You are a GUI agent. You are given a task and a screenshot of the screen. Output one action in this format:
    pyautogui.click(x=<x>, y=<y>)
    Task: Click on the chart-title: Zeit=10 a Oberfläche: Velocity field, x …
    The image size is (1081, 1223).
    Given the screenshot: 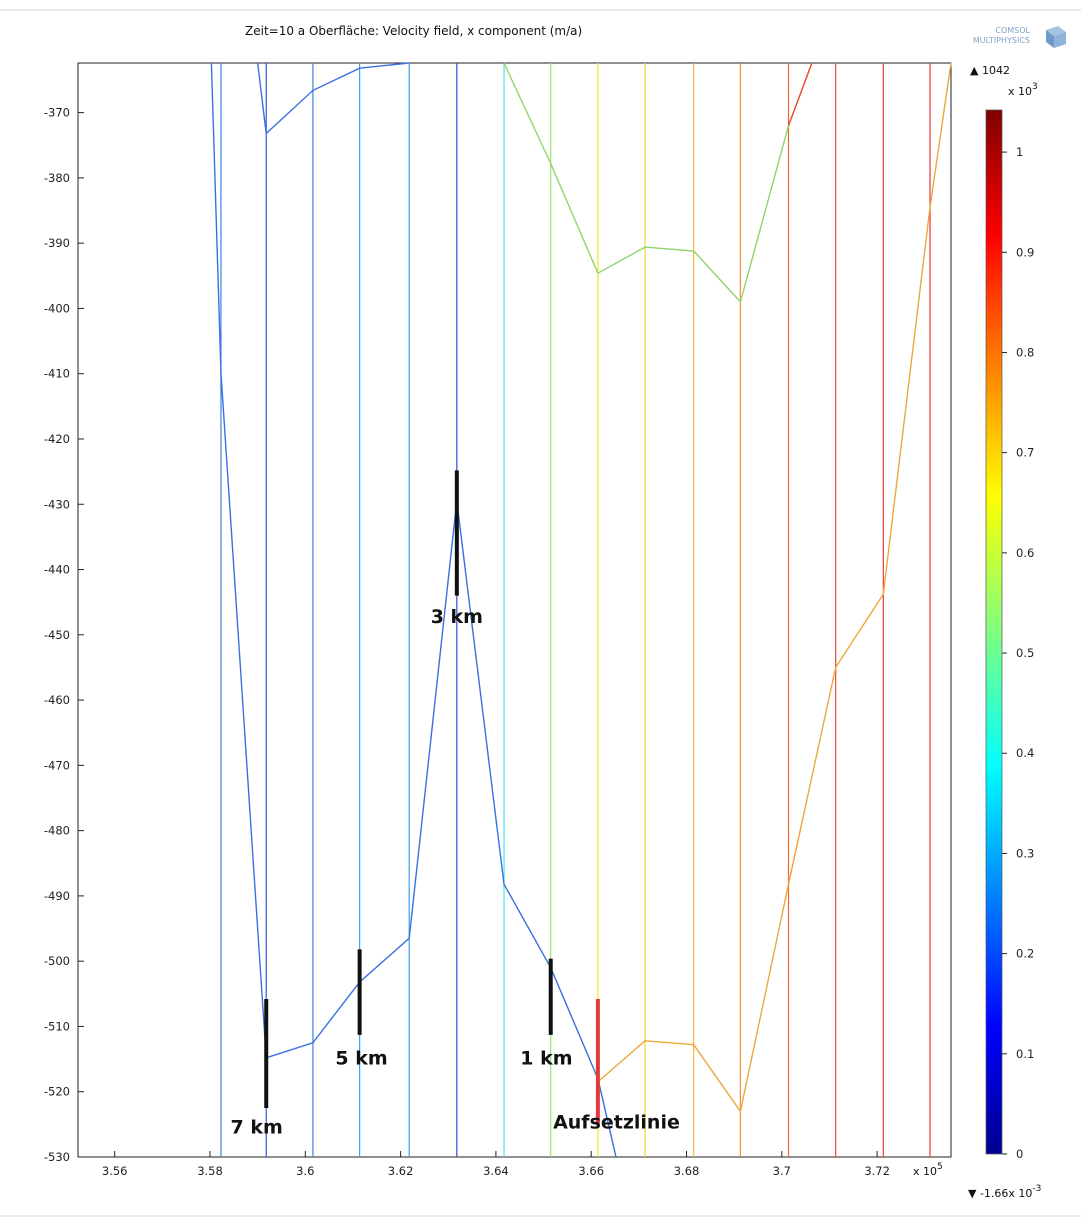 What is the action you would take?
    pyautogui.click(x=413, y=31)
    